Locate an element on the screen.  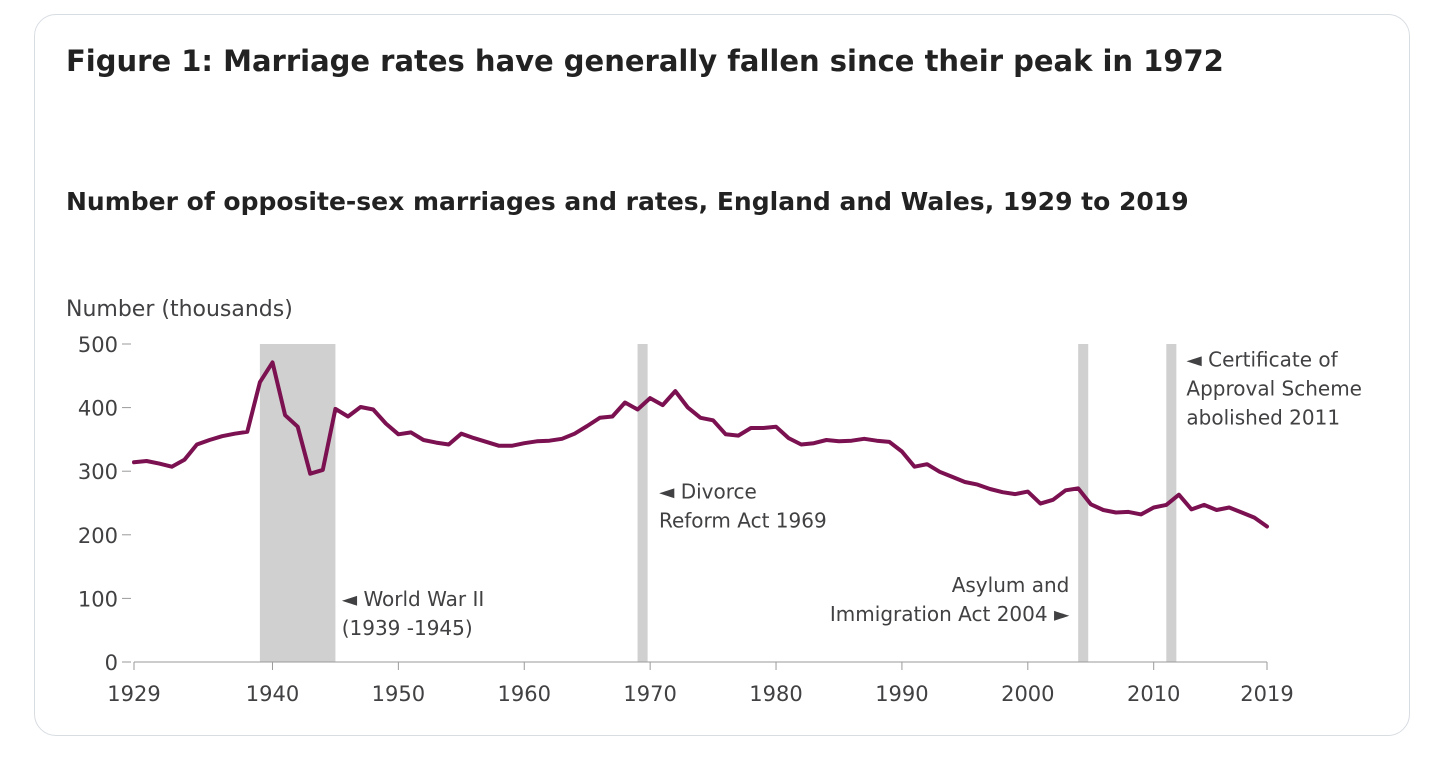
annotation-1-line-1: Reform Act 1969 is located at coordinates (743, 521).